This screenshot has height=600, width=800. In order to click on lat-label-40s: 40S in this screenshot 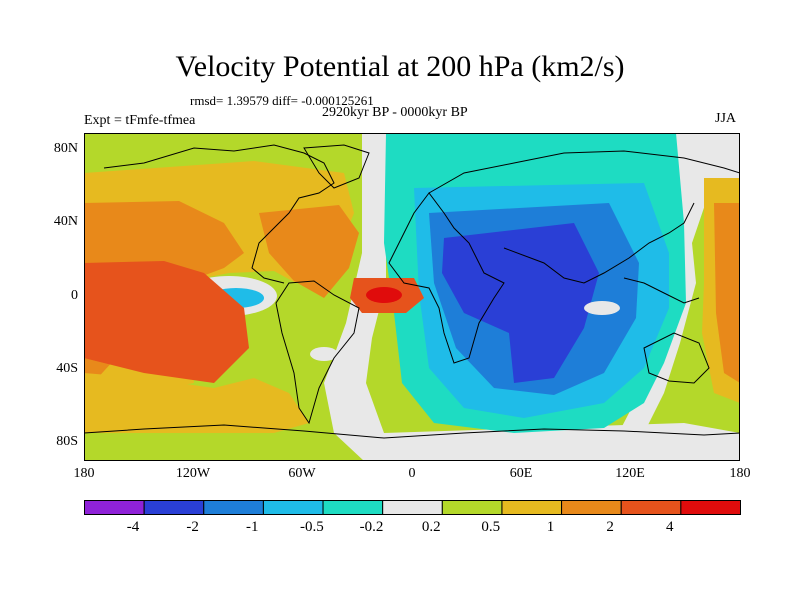, I will do `click(67, 368)`.